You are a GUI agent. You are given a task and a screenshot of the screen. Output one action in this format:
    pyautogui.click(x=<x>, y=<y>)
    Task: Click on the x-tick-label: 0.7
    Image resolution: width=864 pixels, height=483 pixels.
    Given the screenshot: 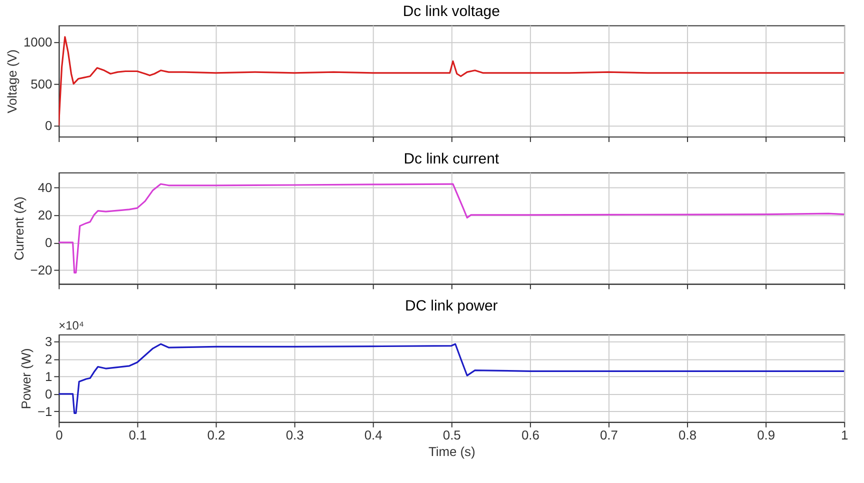 What is the action you would take?
    pyautogui.click(x=609, y=434)
    